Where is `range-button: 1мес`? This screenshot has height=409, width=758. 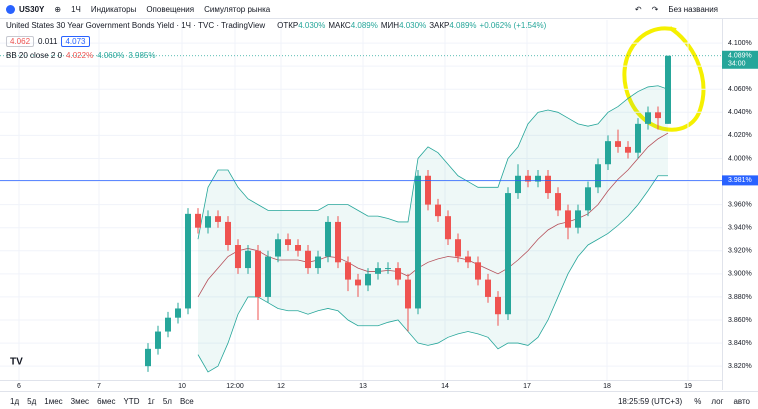 range-button: 1мес is located at coordinates (53, 401).